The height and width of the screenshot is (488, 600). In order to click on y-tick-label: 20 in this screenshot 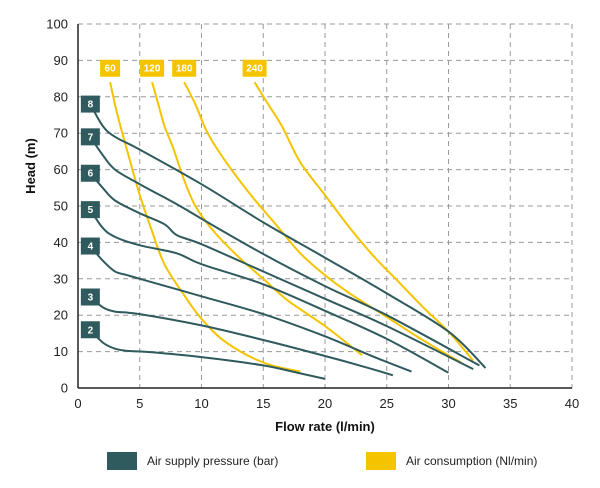, I will do `click(61, 315)`.